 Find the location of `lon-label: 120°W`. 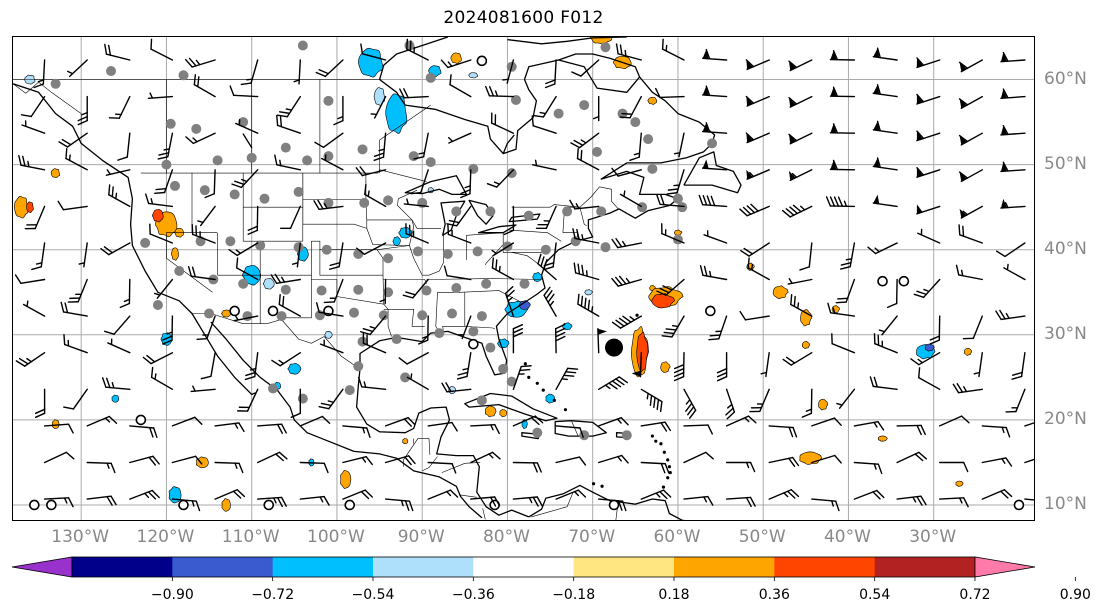

lon-label: 120°W is located at coordinates (165, 537).